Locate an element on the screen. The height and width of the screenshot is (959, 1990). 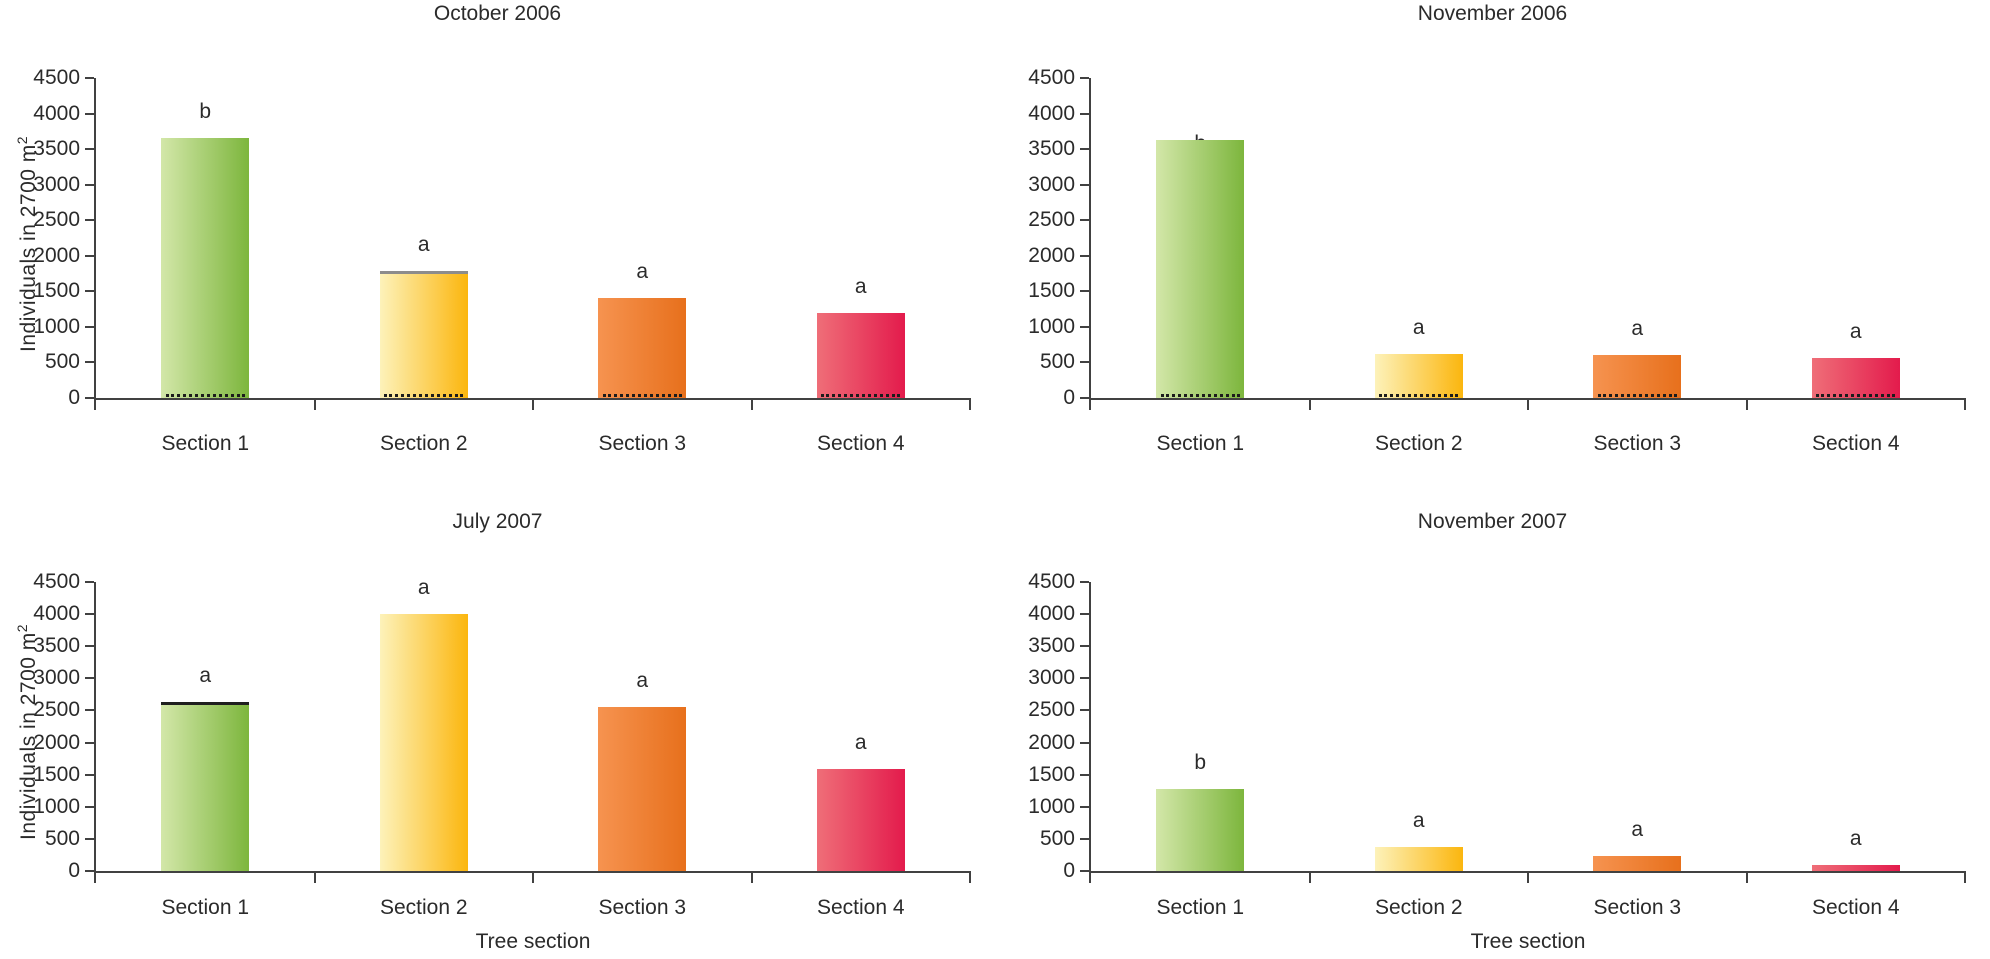
y-tick-label: 3500 is located at coordinates (1051, 149).